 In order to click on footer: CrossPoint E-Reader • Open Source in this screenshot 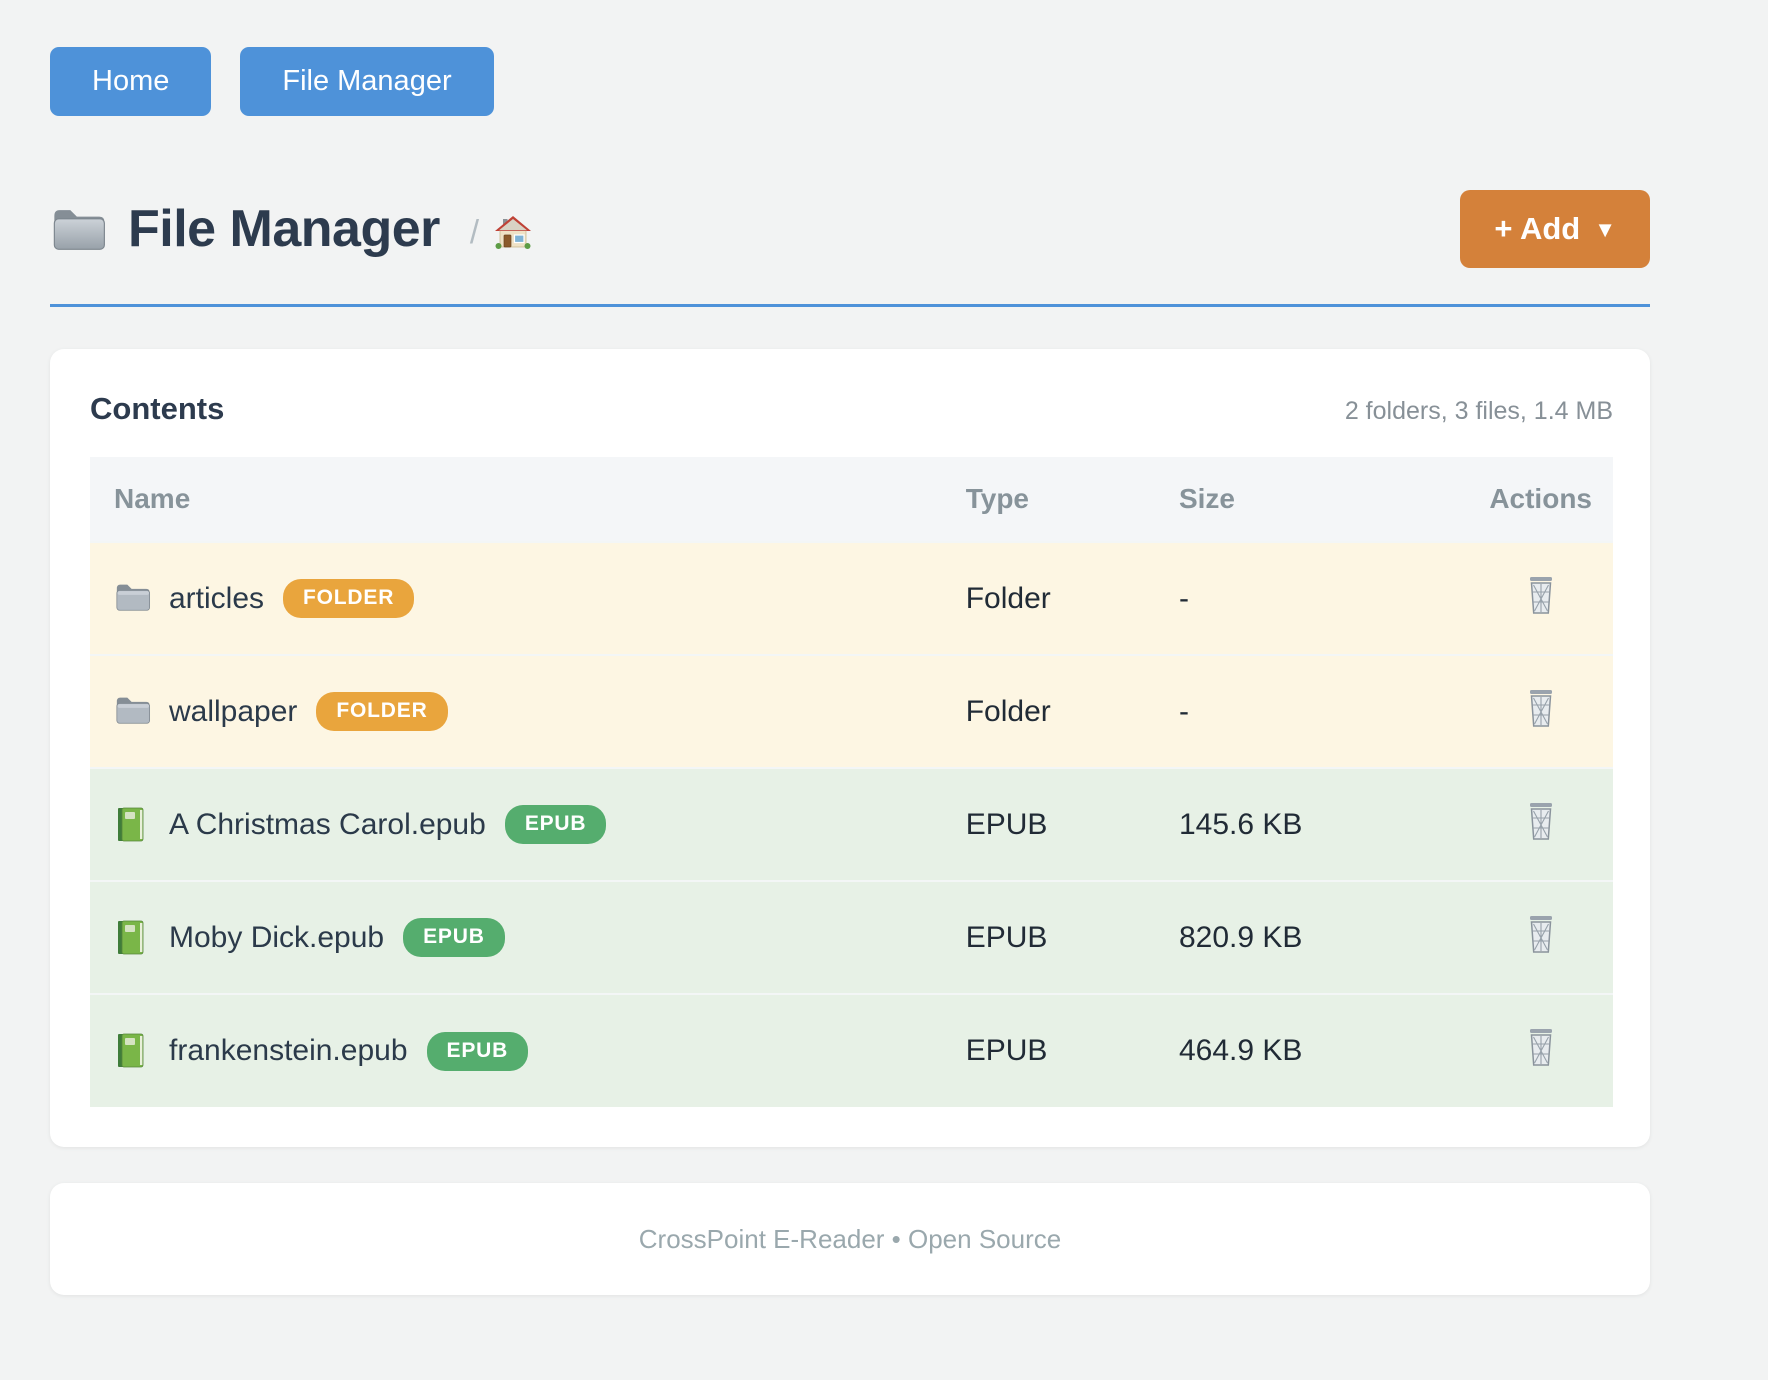, I will do `click(850, 1239)`.